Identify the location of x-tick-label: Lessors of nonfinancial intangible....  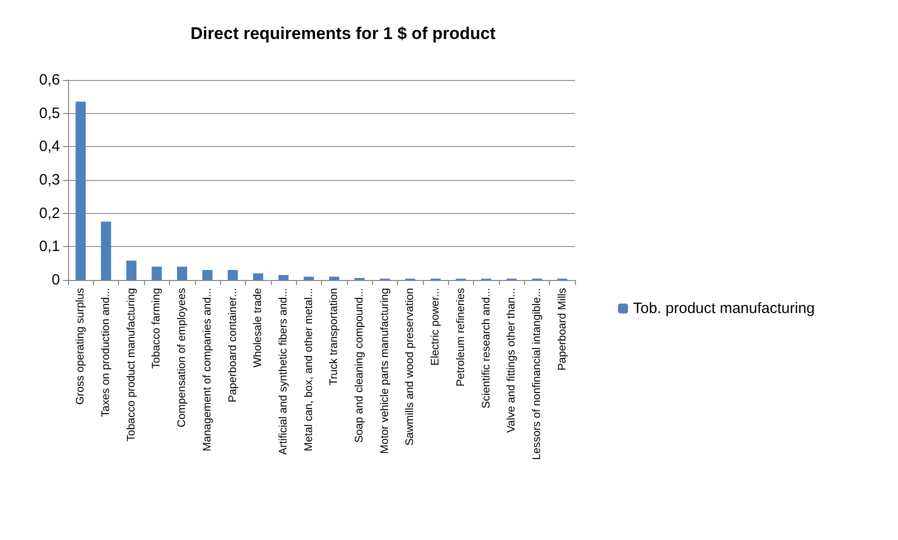
(536, 374).